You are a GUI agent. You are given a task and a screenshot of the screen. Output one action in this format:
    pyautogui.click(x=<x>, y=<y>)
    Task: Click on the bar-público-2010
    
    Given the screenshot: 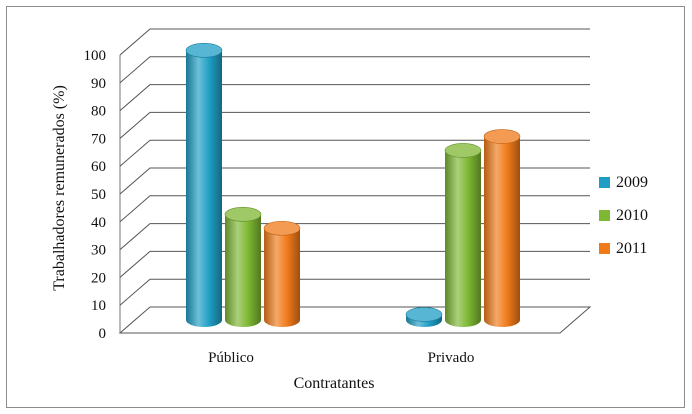 What is the action you would take?
    pyautogui.click(x=243, y=267)
    